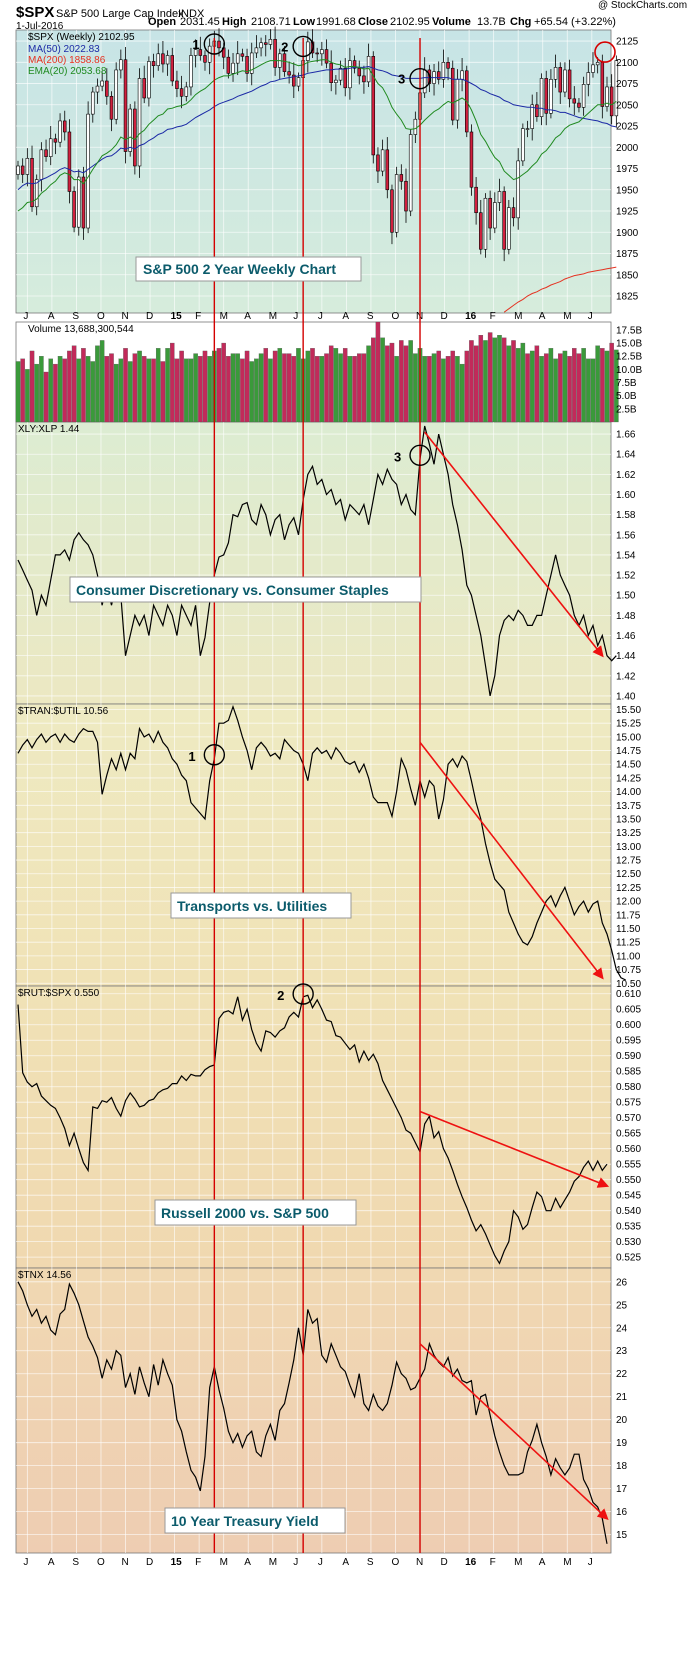  Describe the element at coordinates (345, 316) in the screenshot. I see `x-axis-top-label: A` at that location.